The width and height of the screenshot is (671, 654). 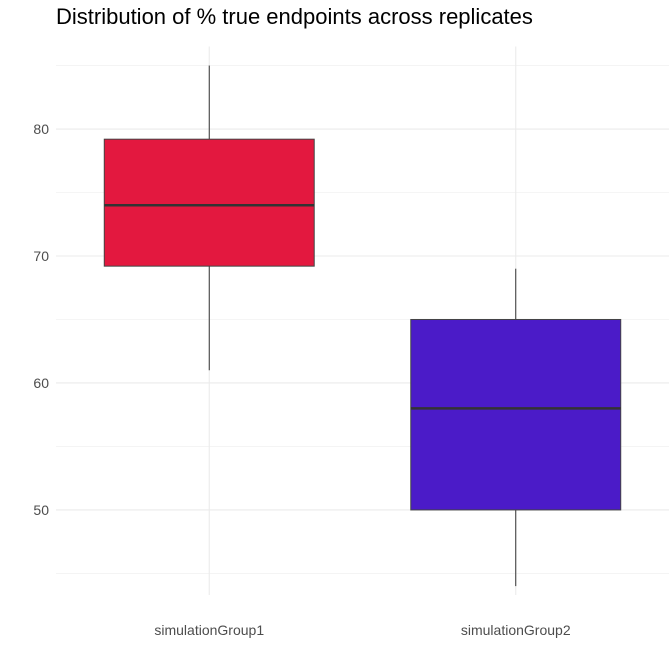 I want to click on x-tick-label: simulationGroup2, so click(x=516, y=630).